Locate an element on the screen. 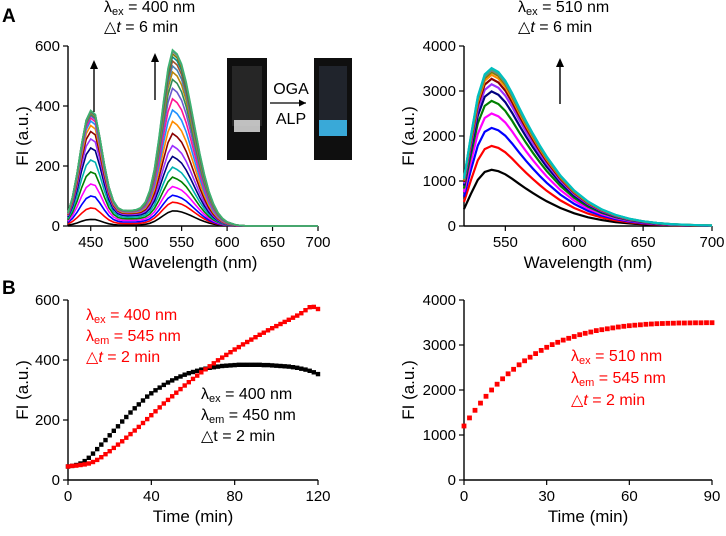  b2-x-tick-label: 90 is located at coordinates (712, 496).